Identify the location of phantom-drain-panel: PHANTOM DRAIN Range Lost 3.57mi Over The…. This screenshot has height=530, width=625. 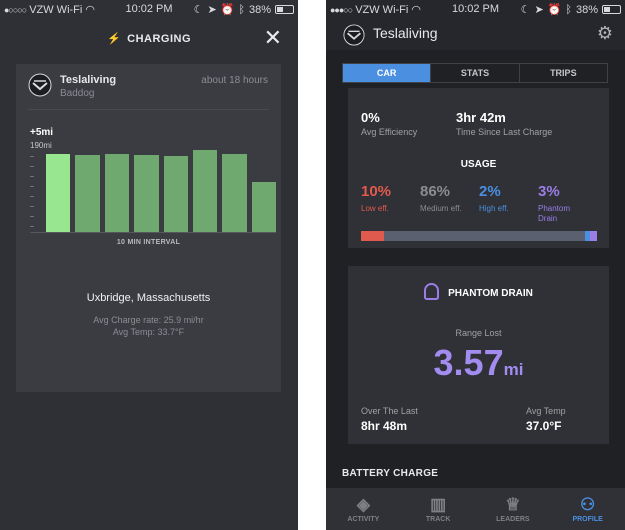
(478, 355).